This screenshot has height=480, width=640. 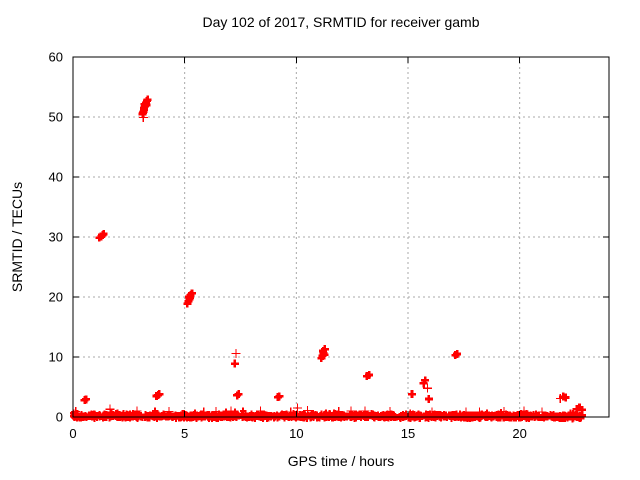 I want to click on y-tick-label: 20, so click(x=56, y=297).